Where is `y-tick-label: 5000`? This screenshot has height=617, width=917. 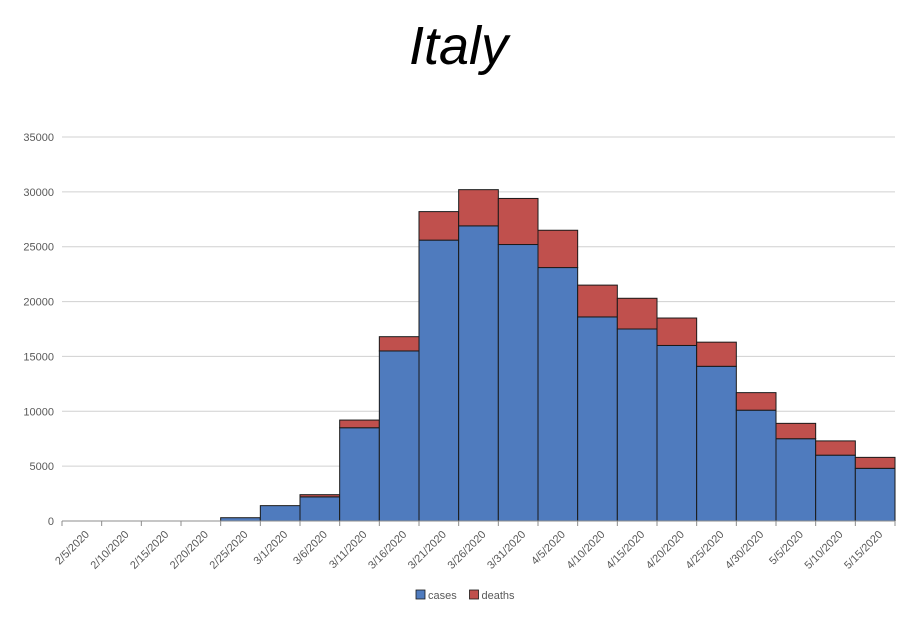 y-tick-label: 5000 is located at coordinates (42, 467).